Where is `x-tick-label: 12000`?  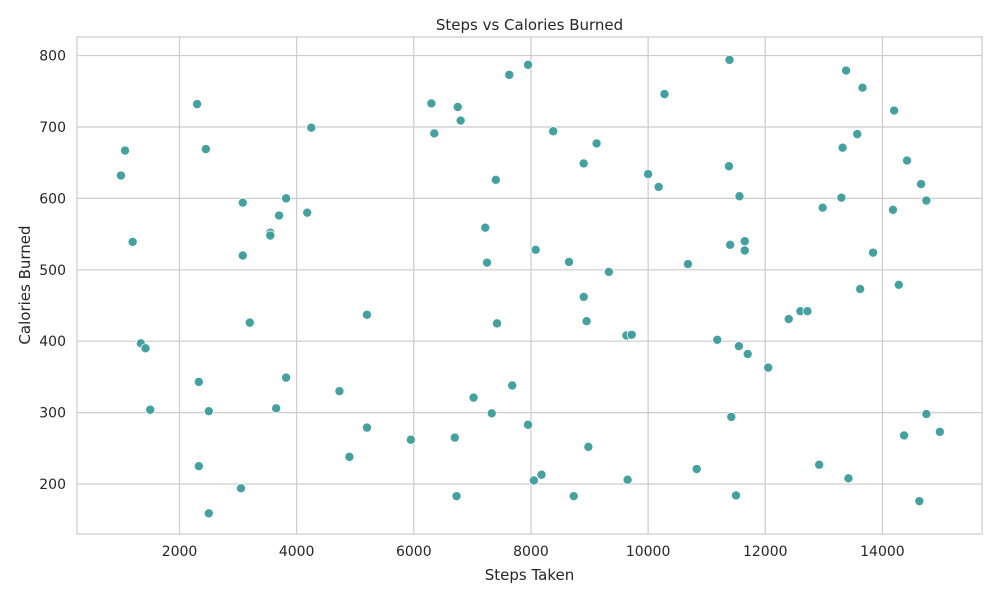
x-tick-label: 12000 is located at coordinates (765, 552).